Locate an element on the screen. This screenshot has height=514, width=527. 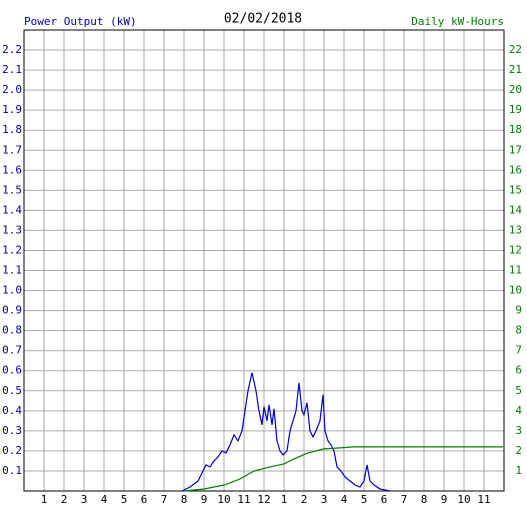
y2-tick-label: 9 is located at coordinates (518, 310).